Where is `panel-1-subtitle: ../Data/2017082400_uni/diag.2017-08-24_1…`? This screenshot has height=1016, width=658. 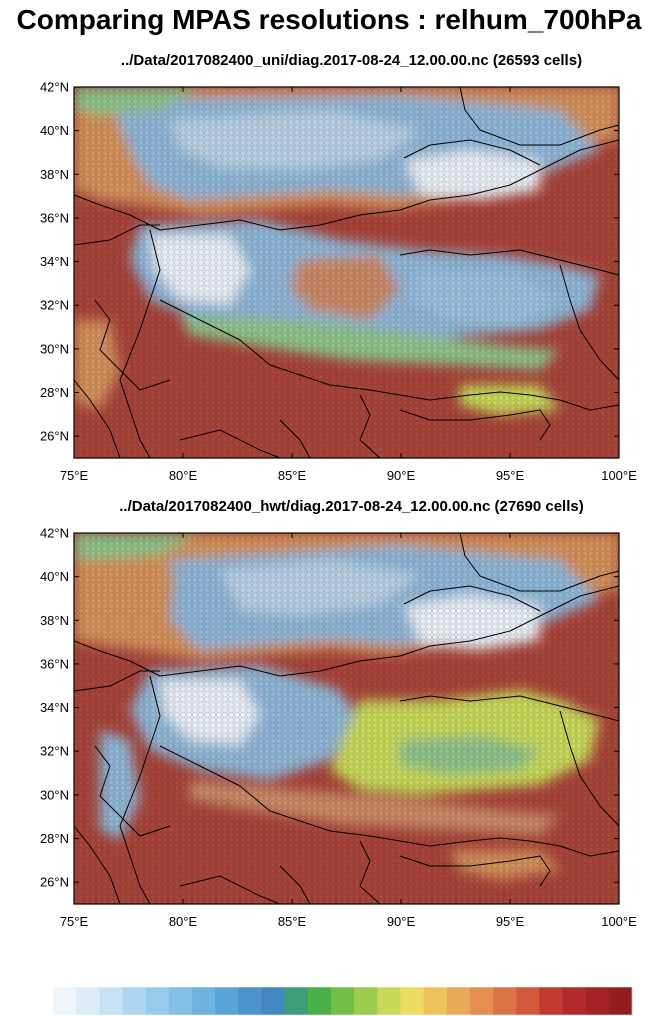 panel-1-subtitle: ../Data/2017082400_uni/diag.2017-08-24_1… is located at coordinates (351, 60).